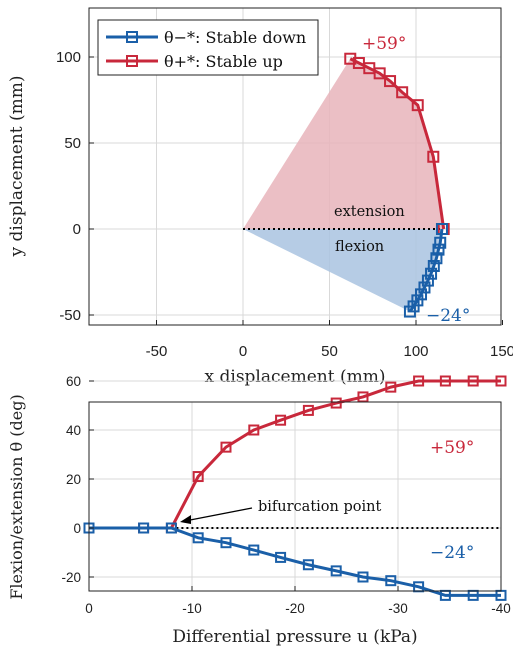  I want to click on bottom-y-axis-label: Flexion/extension θ (deg), so click(16, 496).